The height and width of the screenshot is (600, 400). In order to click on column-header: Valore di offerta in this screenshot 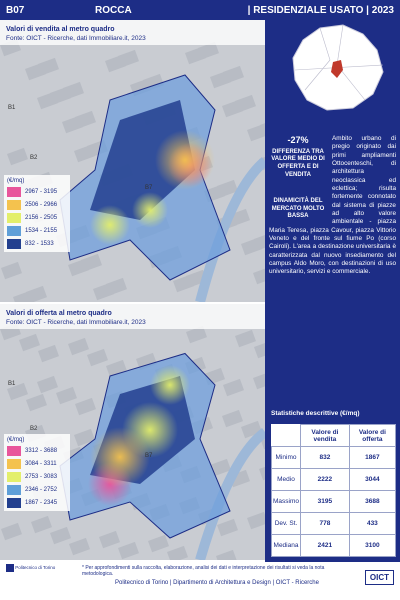, I will do `click(372, 435)`.